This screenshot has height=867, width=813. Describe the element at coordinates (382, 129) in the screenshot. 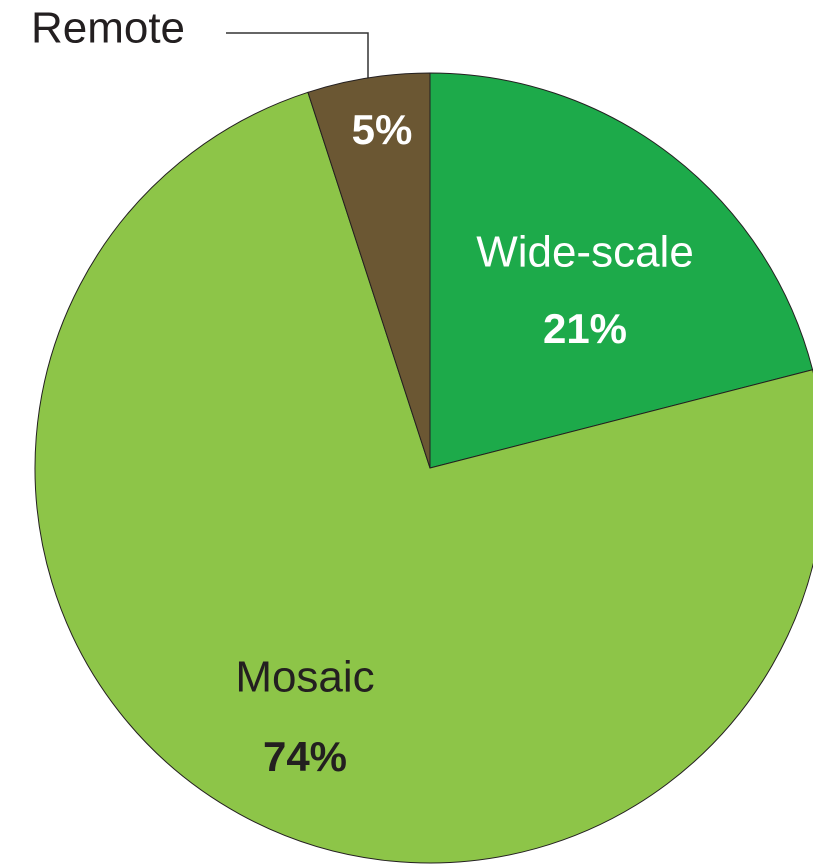

I see `value-label: 5%` at that location.